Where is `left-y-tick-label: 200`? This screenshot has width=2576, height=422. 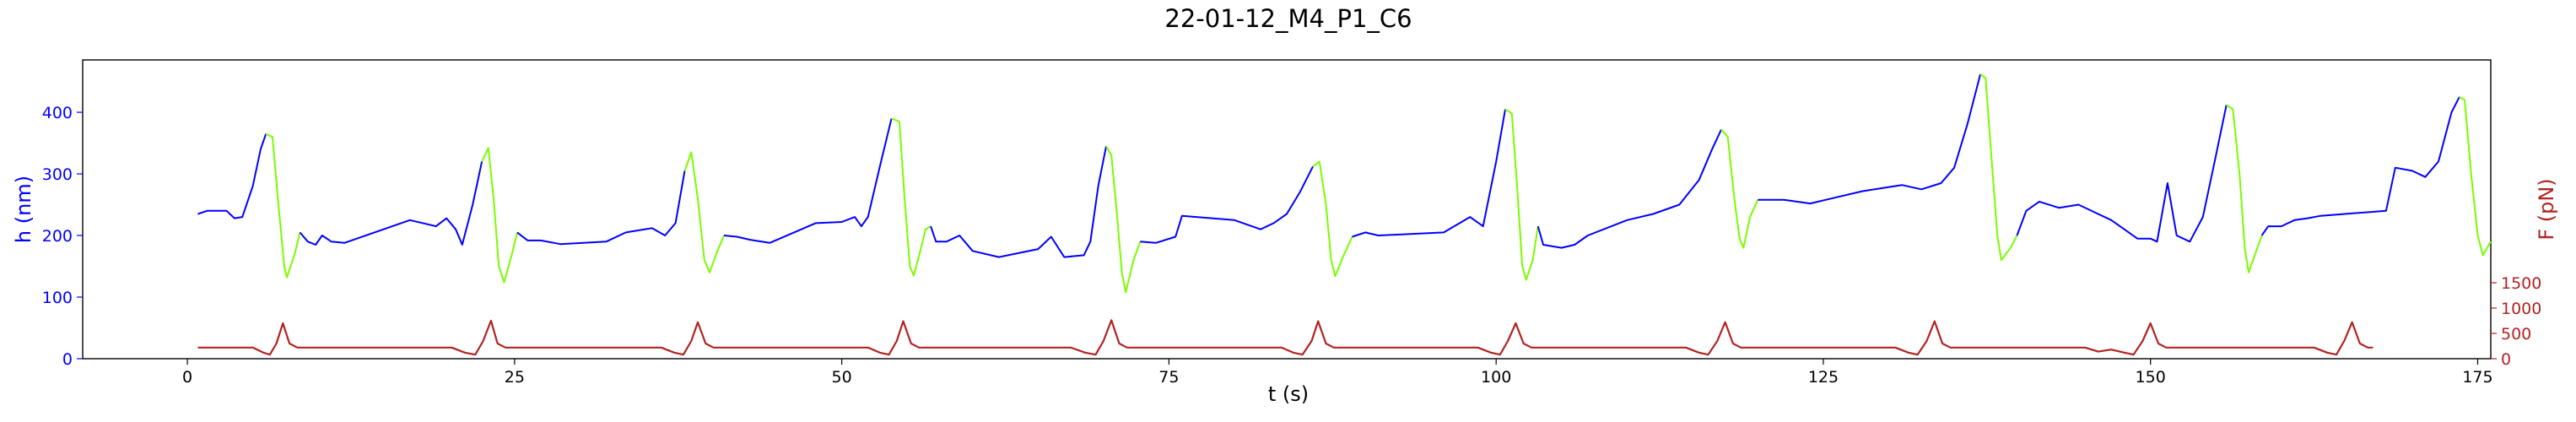
left-y-tick-label: 200 is located at coordinates (57, 236).